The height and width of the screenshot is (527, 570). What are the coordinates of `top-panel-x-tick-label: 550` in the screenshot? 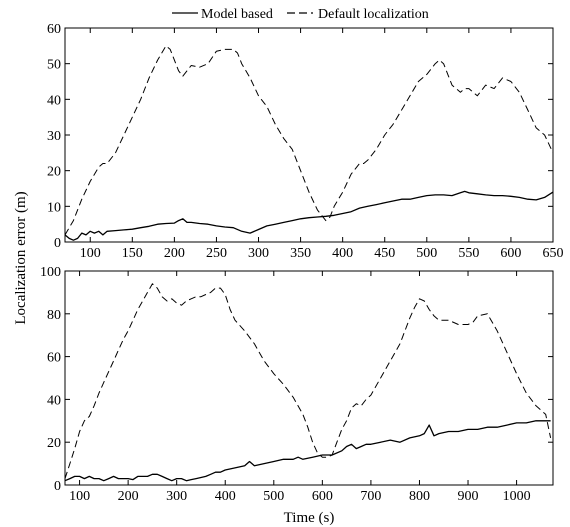 It's located at (468, 253).